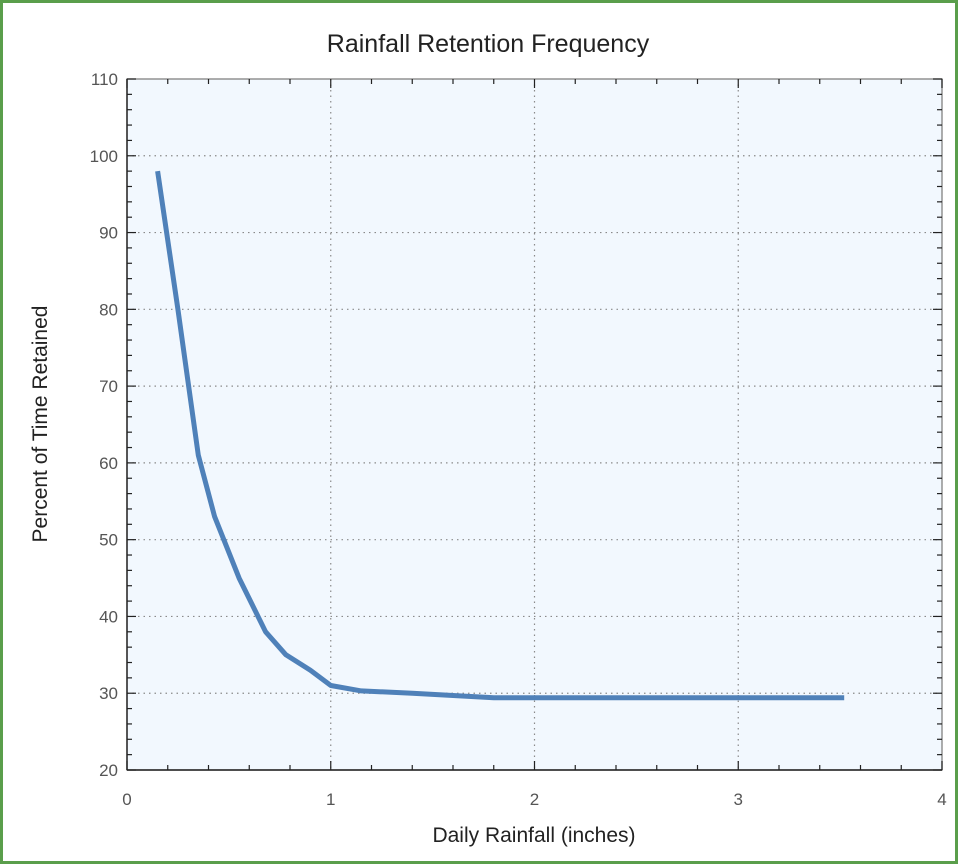 This screenshot has width=958, height=864. Describe the element at coordinates (108, 616) in the screenshot. I see `y-tick-label: 40` at that location.